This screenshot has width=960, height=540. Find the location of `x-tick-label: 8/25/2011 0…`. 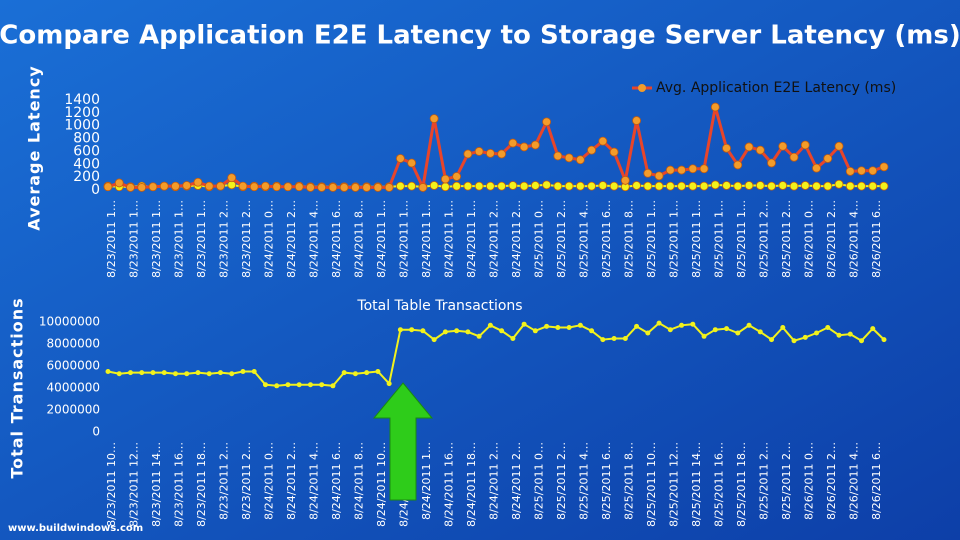

x-tick-label: 8/25/2011 0… is located at coordinates (538, 239).